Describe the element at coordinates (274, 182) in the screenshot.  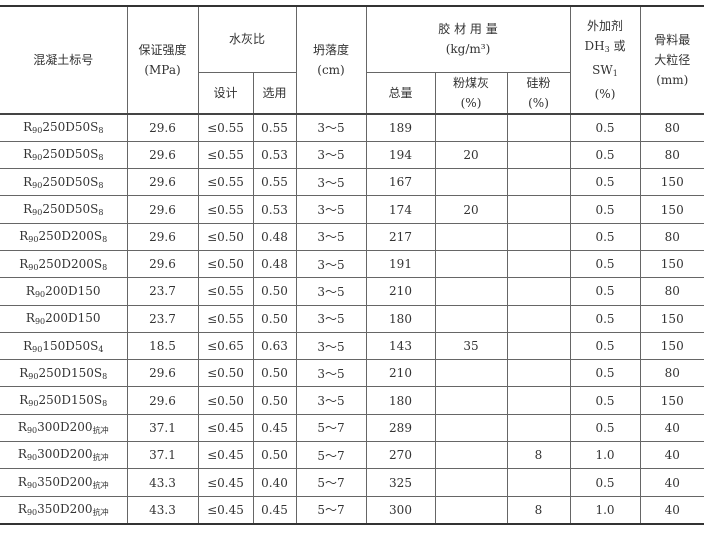
I see `cell-used: 0.55` at that location.